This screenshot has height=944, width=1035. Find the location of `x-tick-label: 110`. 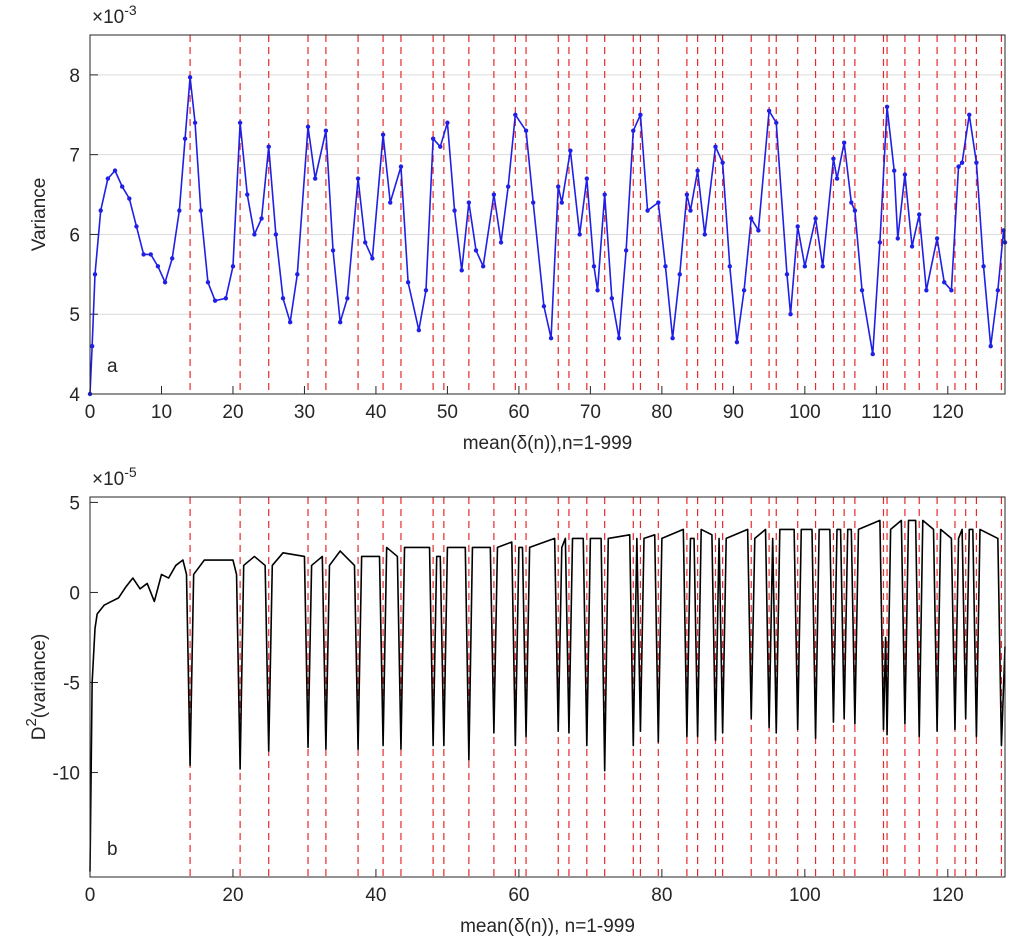

x-tick-label: 110 is located at coordinates (876, 412).